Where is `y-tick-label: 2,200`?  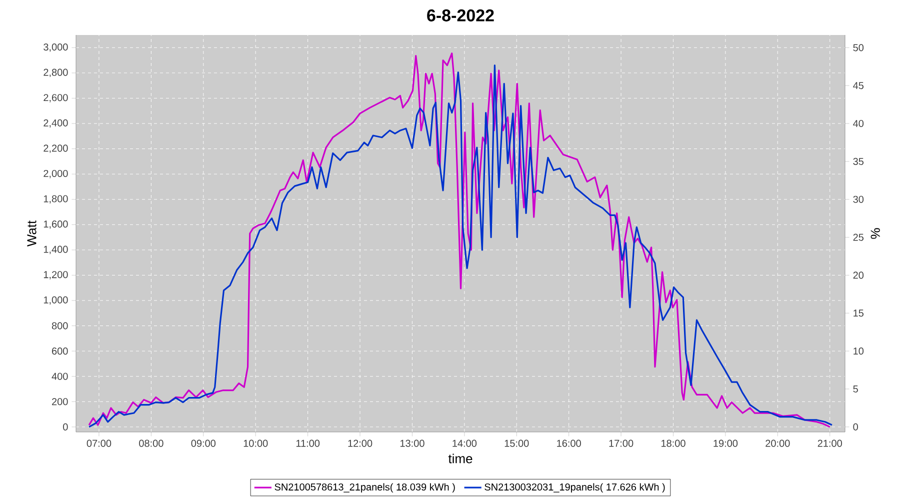
y-tick-label: 2,200 is located at coordinates (56, 148).